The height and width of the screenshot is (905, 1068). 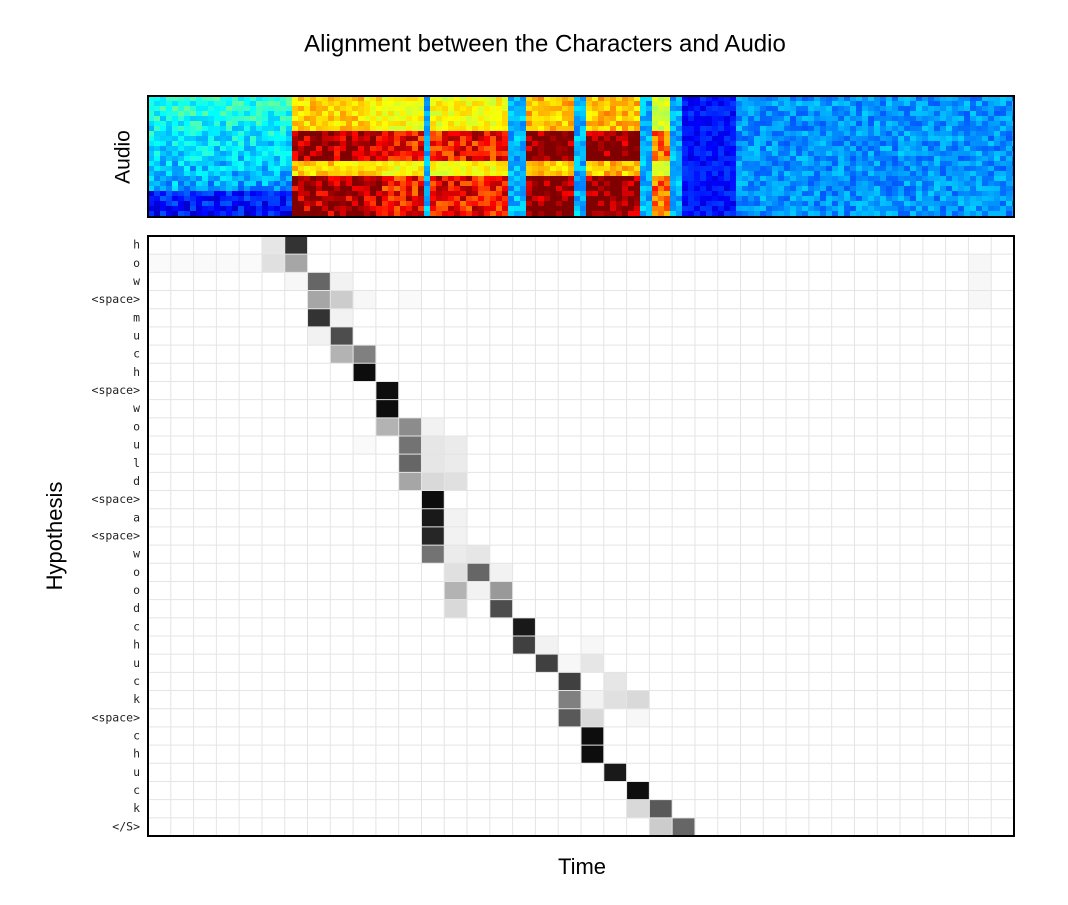 What do you see at coordinates (136, 354) in the screenshot?
I see `y-tick-label: c` at bounding box center [136, 354].